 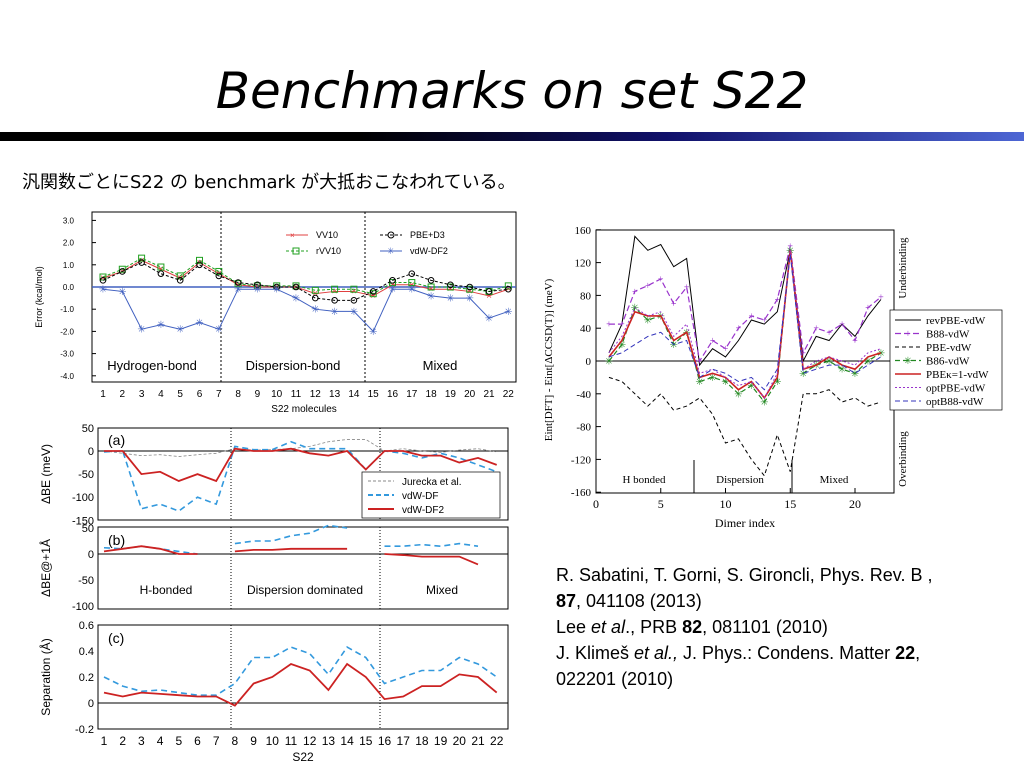 I want to click on fig2a-yticks: 50 0 -50 -100 -150, so click(x=83, y=475).